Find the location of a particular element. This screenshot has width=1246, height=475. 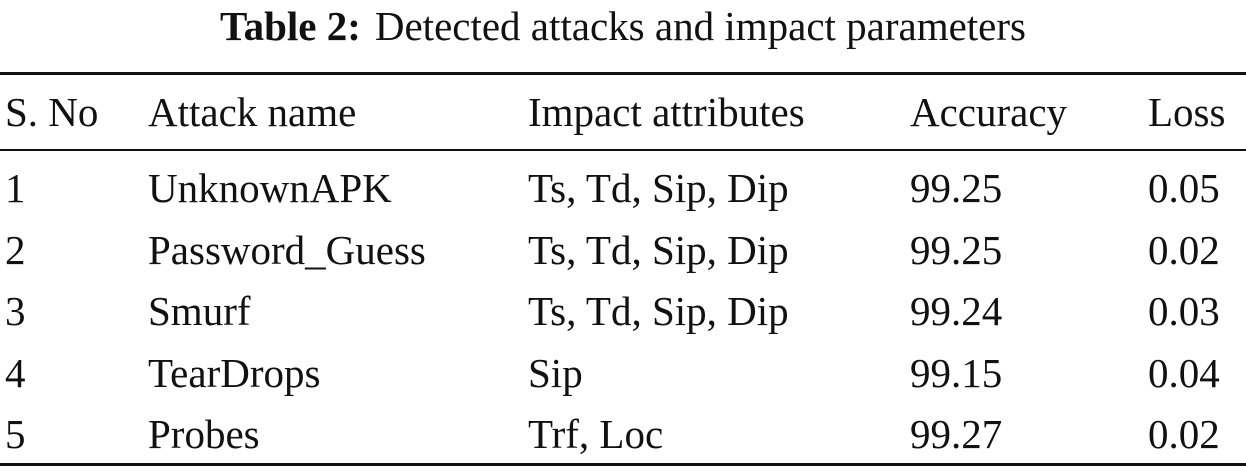

header-cell: Accuracy is located at coordinates (989, 112).